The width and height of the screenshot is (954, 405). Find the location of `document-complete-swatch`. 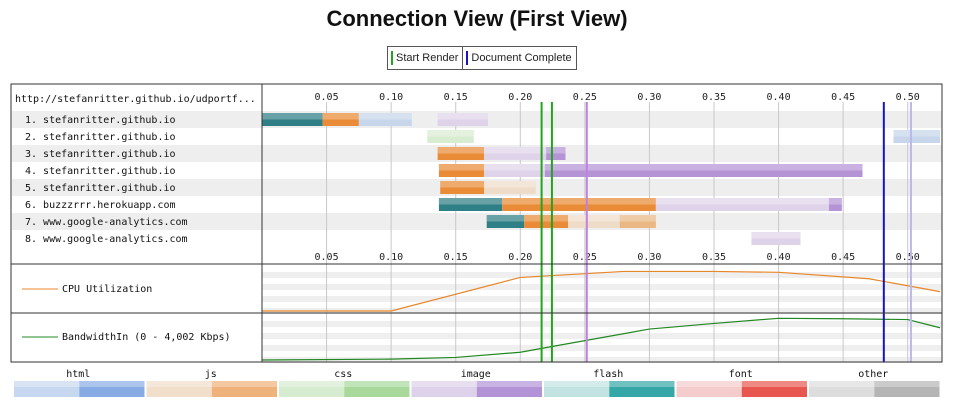

document-complete-swatch is located at coordinates (467, 58).